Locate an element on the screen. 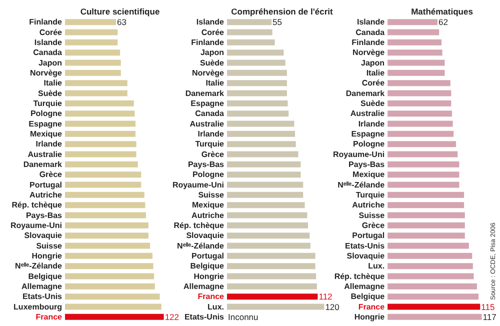 This screenshot has height=326, width=500. y-tick-label: Suède is located at coordinates (212, 63).